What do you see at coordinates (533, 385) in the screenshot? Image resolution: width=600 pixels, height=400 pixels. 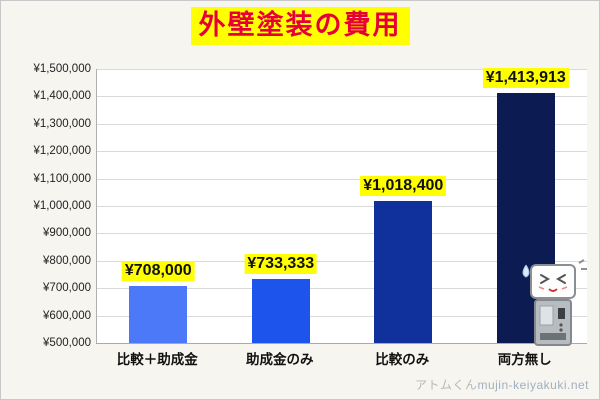 I see `watermark-domain: mujin-keiyakuki.net` at bounding box center [533, 385].